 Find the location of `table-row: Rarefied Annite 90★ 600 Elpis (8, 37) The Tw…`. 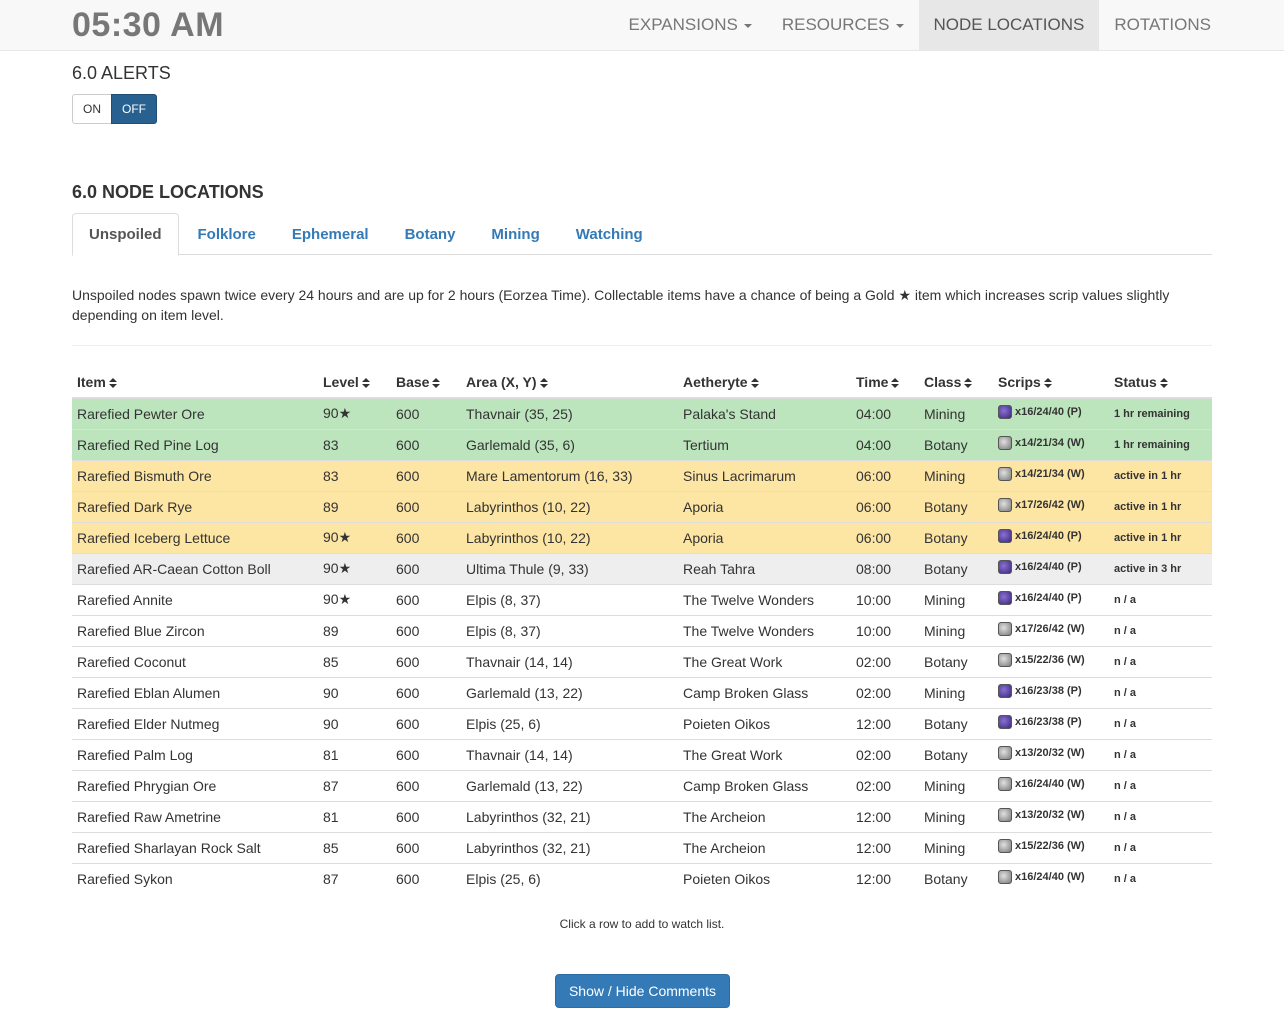

table-row: Rarefied Annite 90★ 600 Elpis (8, 37) The Tw… is located at coordinates (642, 599).